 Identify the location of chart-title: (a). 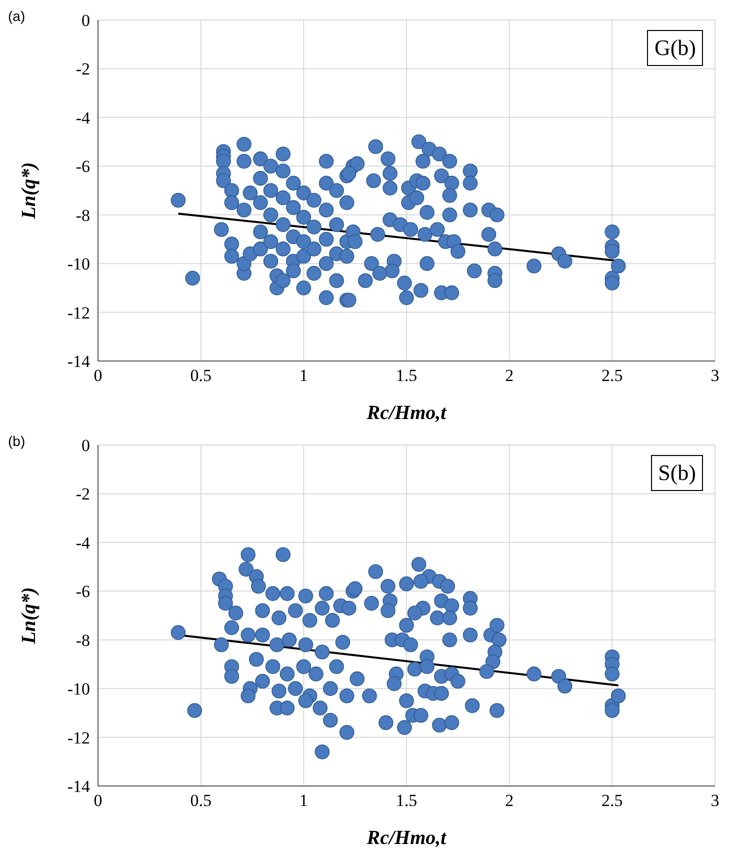
(17, 16).